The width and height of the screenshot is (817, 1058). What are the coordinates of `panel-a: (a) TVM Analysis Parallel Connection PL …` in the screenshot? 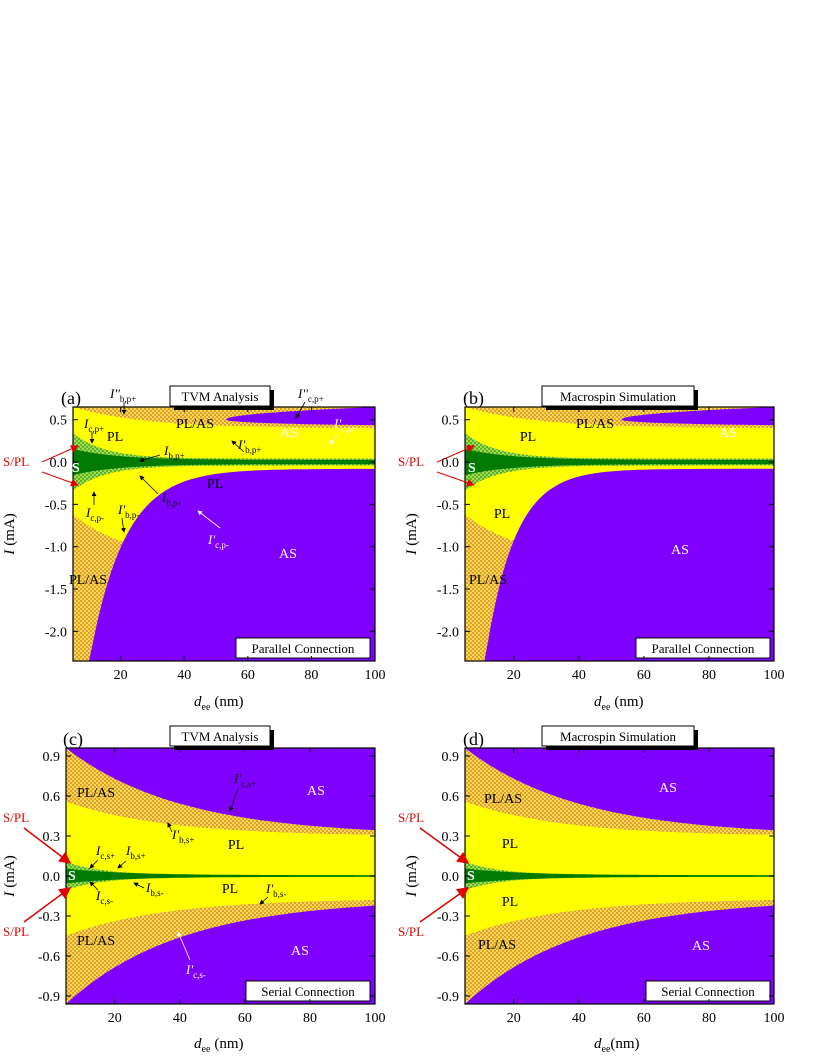 It's located at (194, 549).